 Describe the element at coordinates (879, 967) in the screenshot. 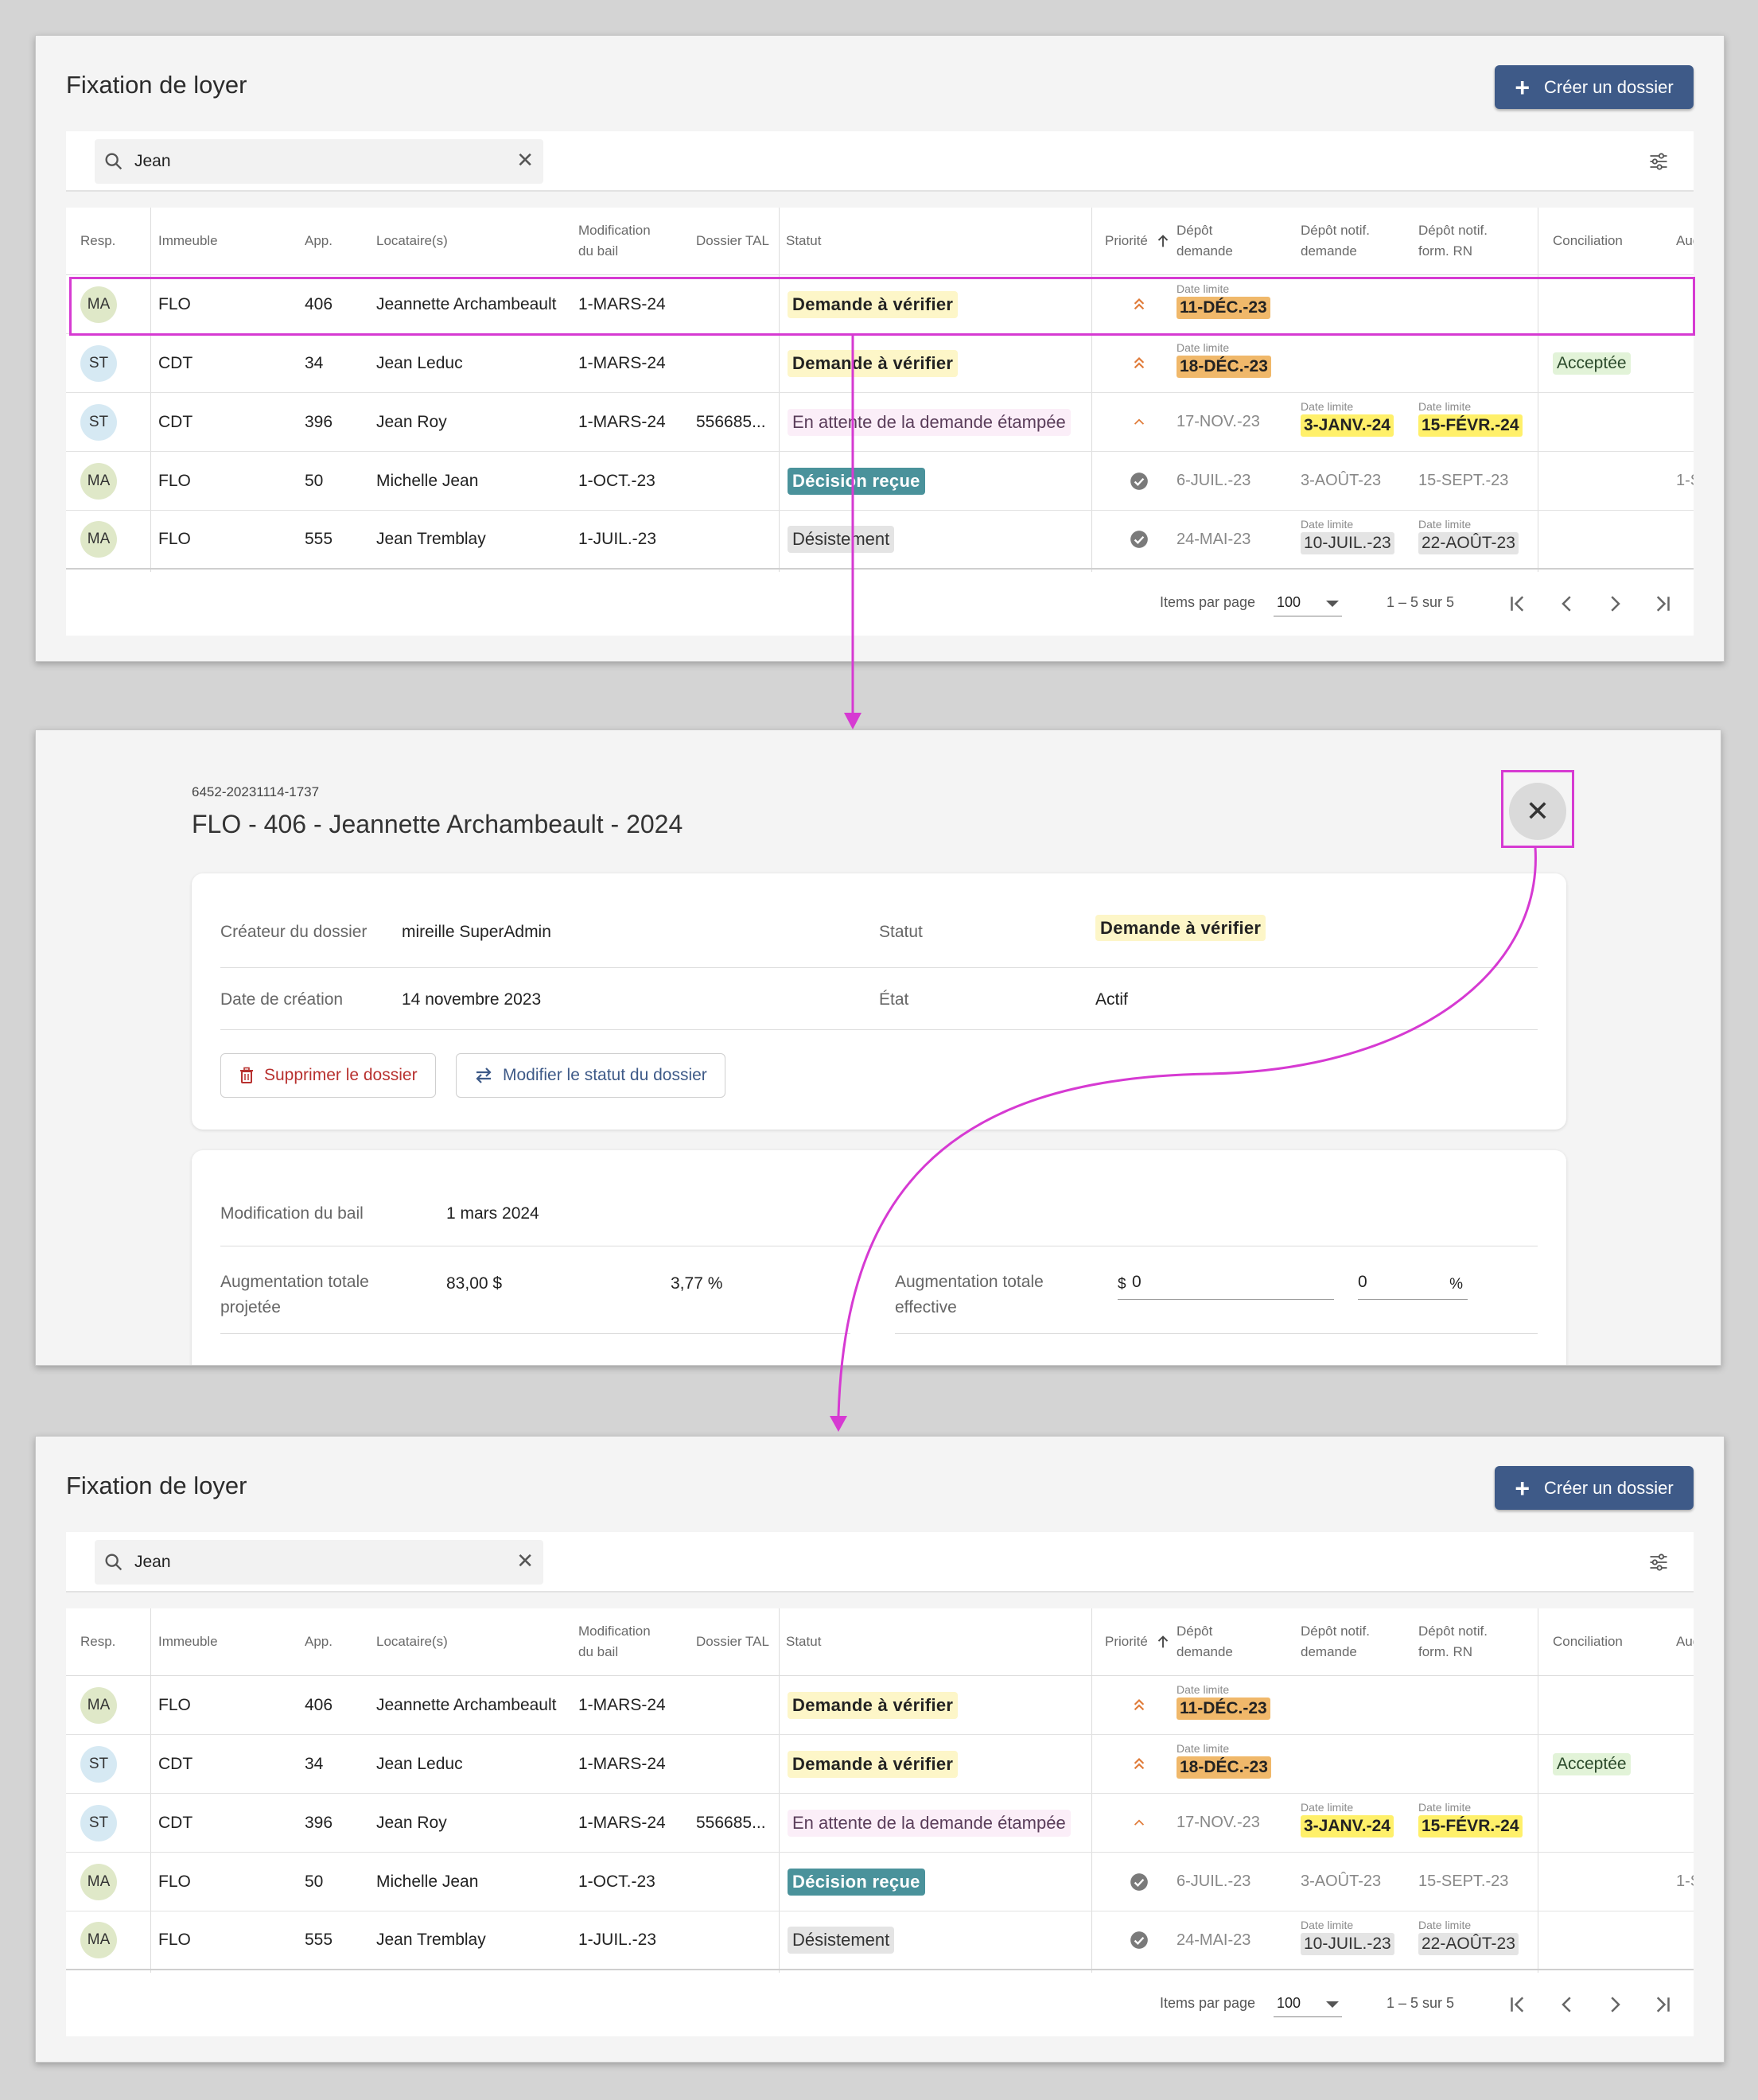

I see `divider` at that location.